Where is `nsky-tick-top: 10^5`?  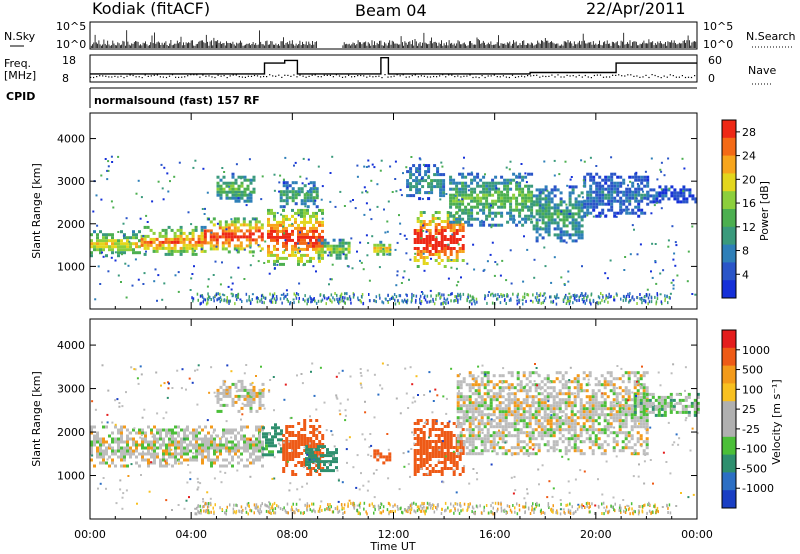 nsky-tick-top: 10^5 is located at coordinates (71, 26).